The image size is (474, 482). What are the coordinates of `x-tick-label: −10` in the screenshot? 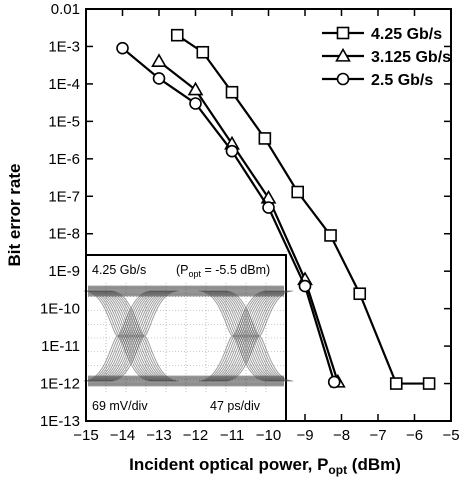 It's located at (268, 435).